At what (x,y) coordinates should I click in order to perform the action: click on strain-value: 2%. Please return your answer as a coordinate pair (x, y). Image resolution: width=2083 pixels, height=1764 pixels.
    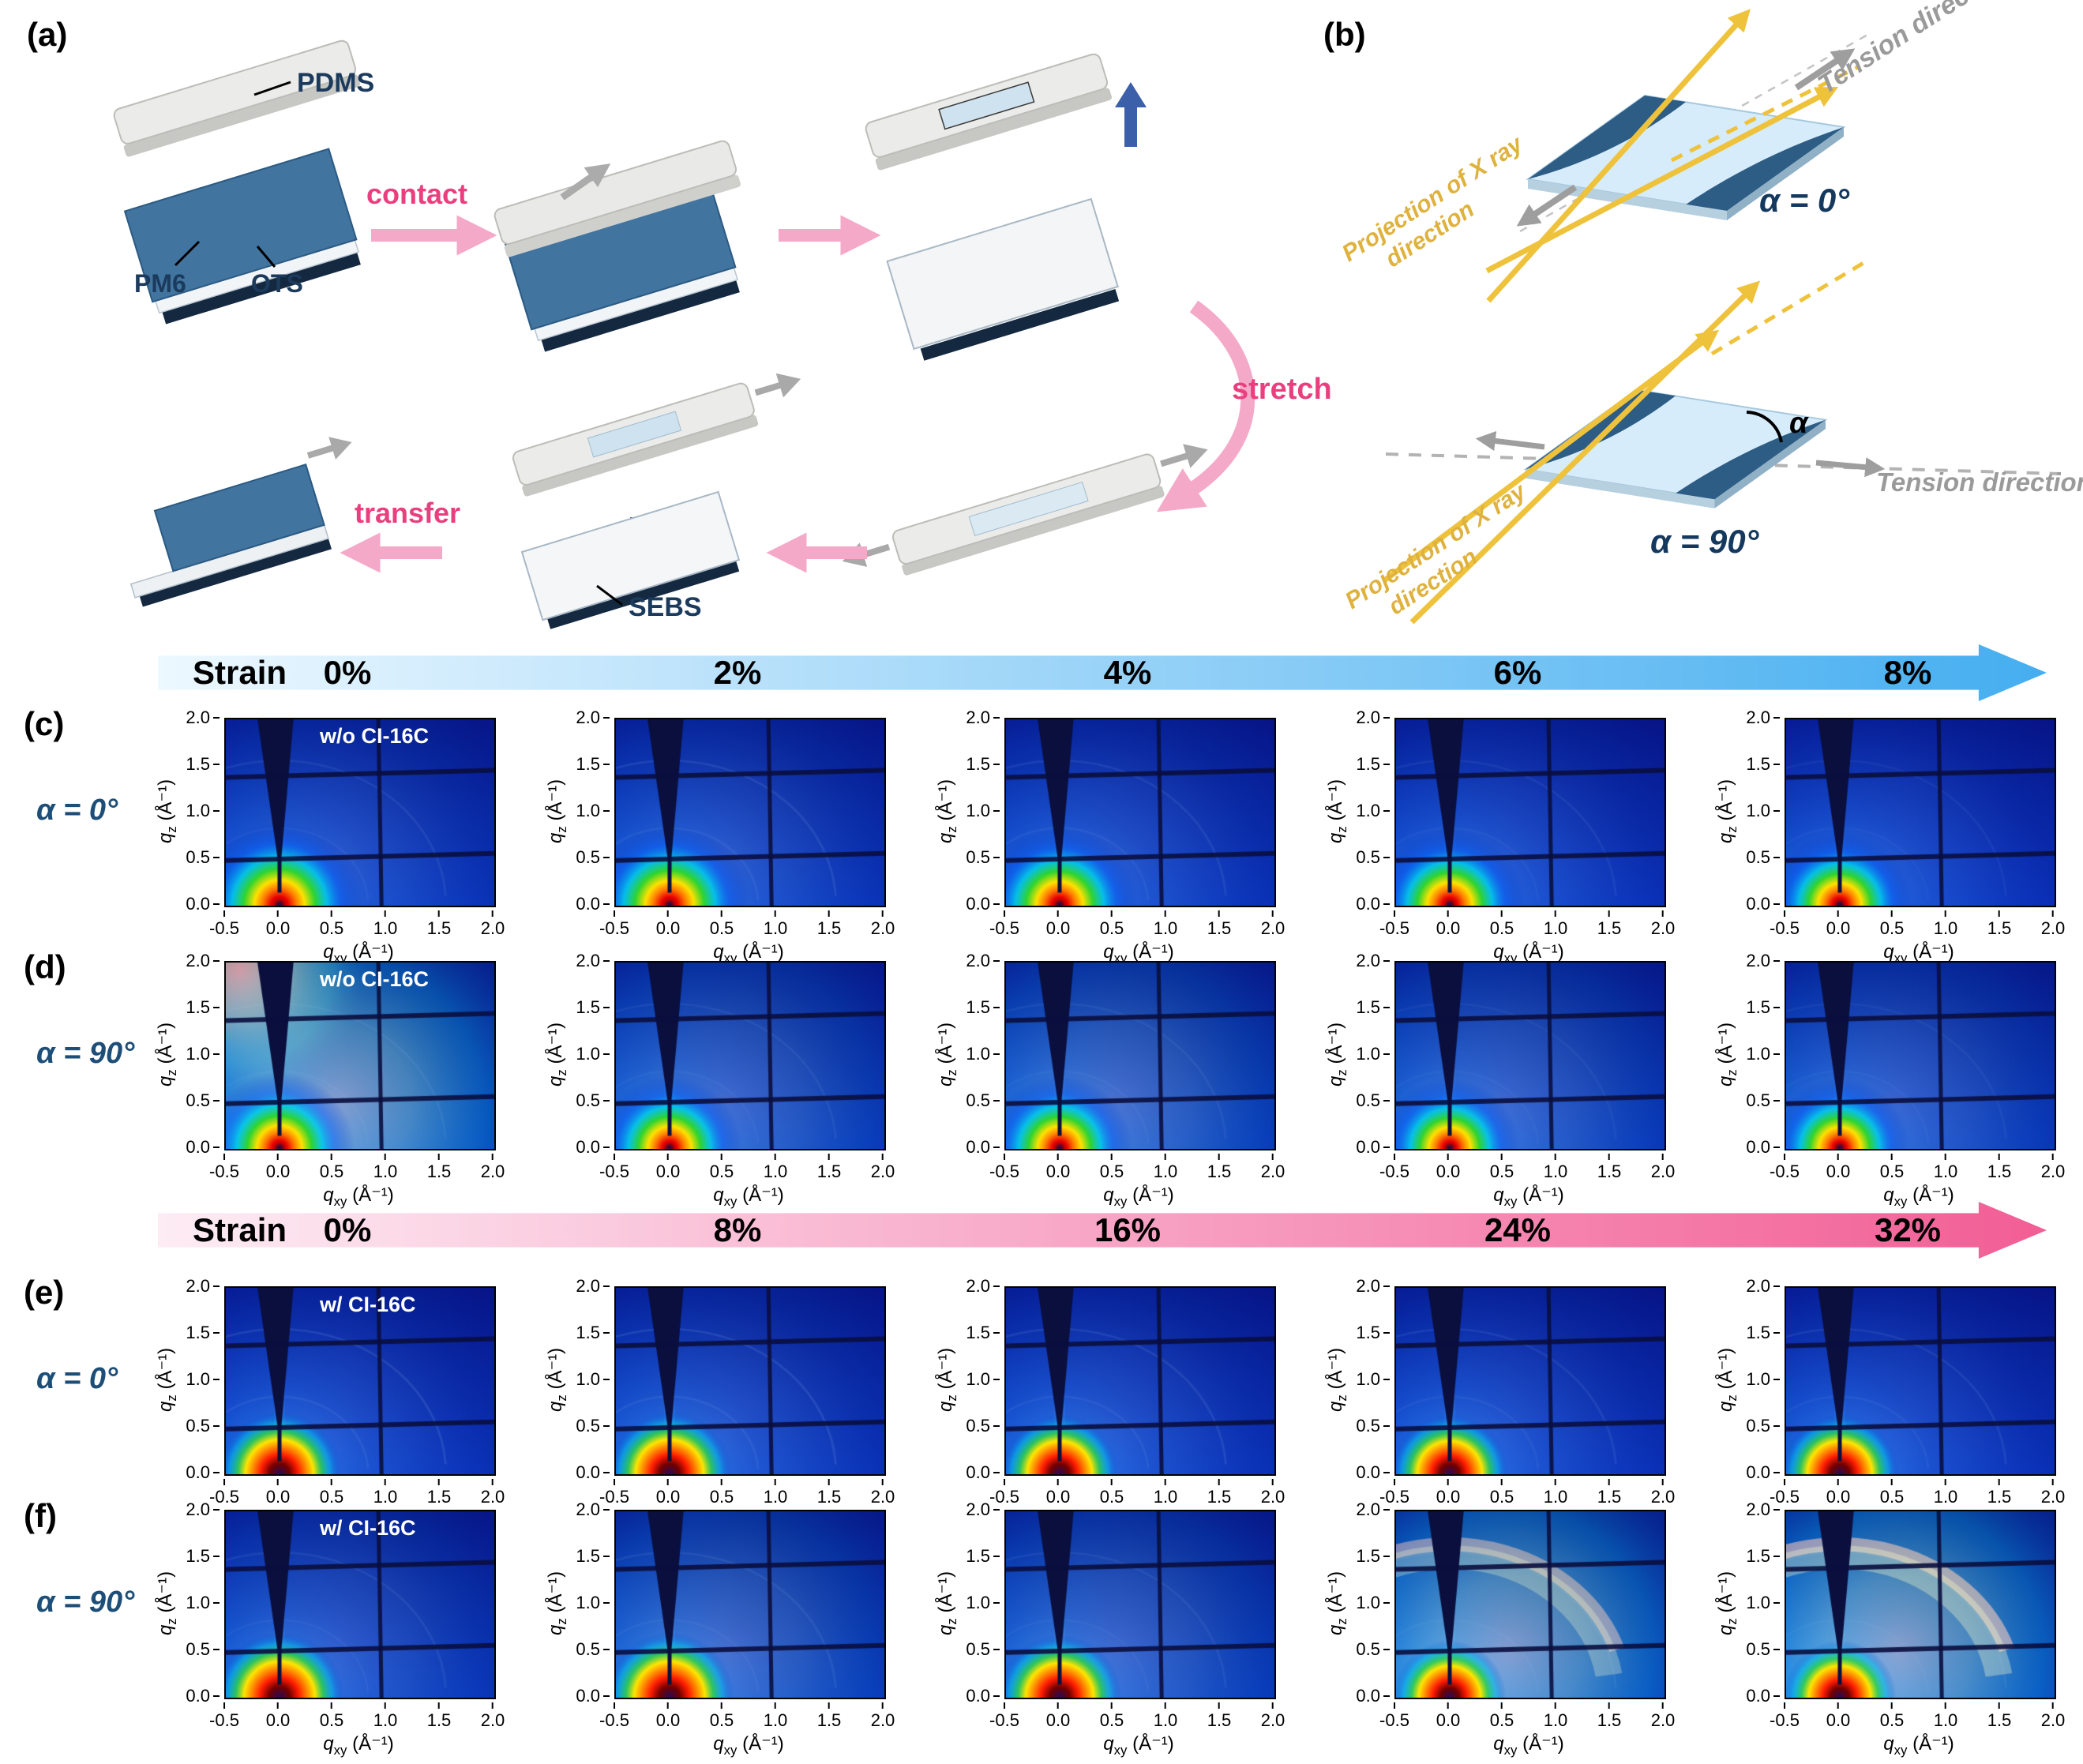
    Looking at the image, I should click on (737, 672).